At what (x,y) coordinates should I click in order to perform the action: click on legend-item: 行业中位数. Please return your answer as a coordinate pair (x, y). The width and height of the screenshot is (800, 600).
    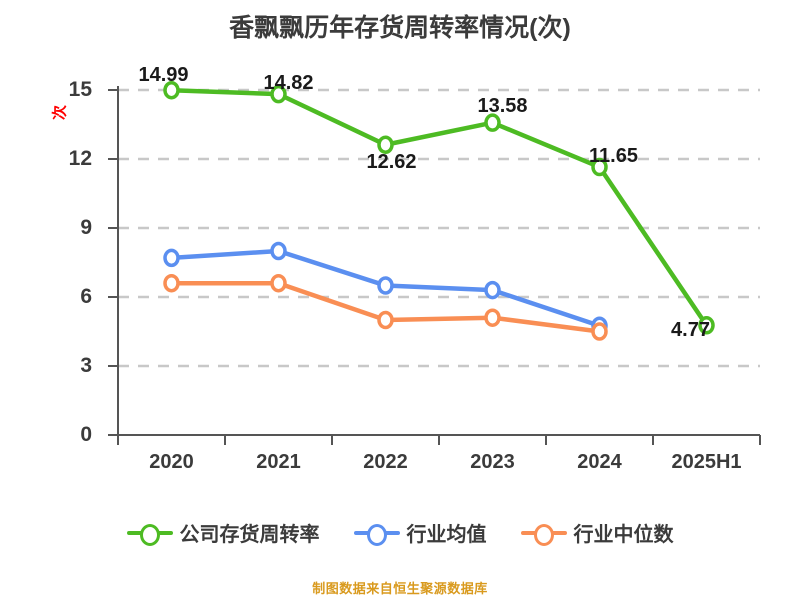
    Looking at the image, I should click on (597, 532).